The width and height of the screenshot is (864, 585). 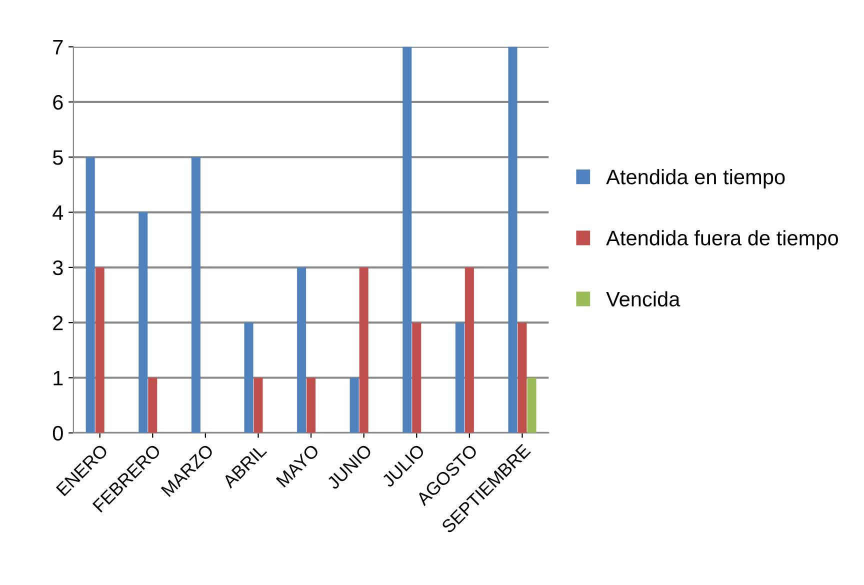 What do you see at coordinates (58, 102) in the screenshot?
I see `y-tick-label: 6` at bounding box center [58, 102].